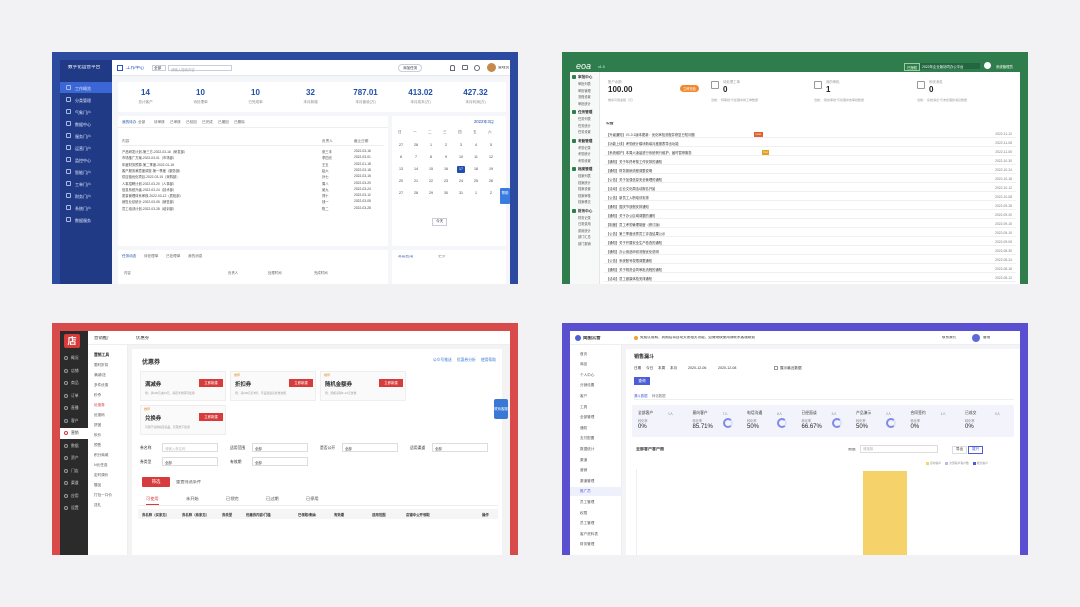  What do you see at coordinates (596, 427) in the screenshot?
I see `sidebar-item: 通知` at bounding box center [596, 427].